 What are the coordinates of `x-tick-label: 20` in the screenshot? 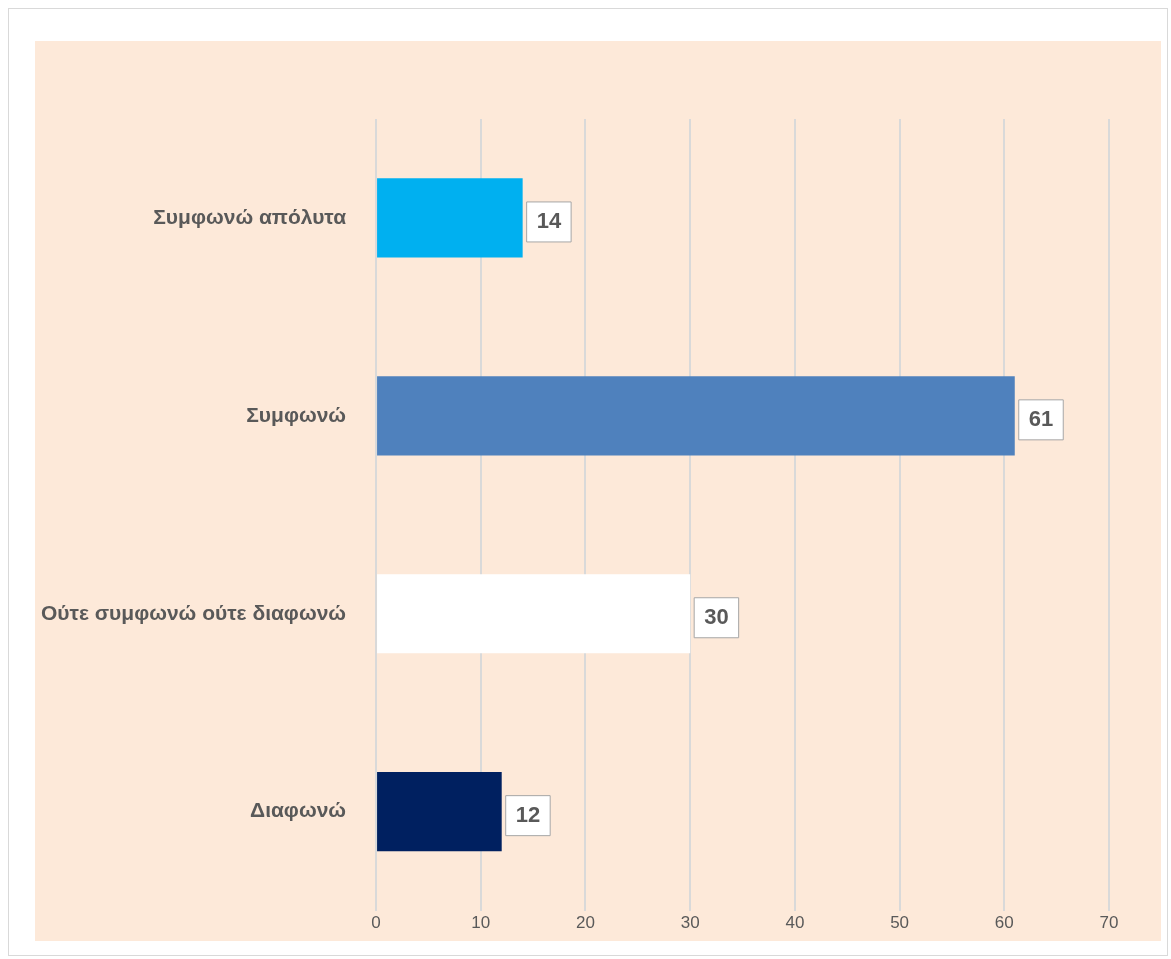 It's located at (585, 923).